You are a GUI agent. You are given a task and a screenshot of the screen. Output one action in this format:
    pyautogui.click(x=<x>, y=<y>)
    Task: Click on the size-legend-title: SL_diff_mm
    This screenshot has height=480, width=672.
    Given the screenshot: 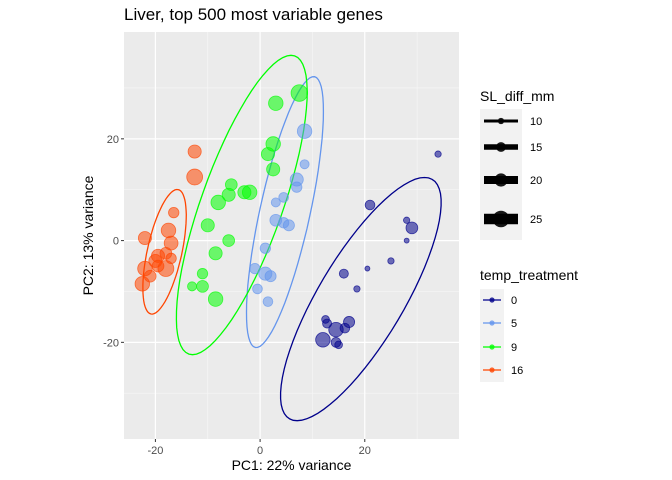 What is the action you would take?
    pyautogui.click(x=517, y=96)
    